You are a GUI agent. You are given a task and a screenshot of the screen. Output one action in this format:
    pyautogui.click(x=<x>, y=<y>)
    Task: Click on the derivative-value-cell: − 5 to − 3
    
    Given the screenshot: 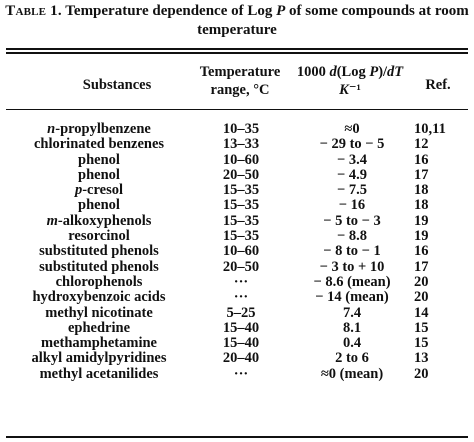 What is the action you would take?
    pyautogui.click(x=352, y=220)
    